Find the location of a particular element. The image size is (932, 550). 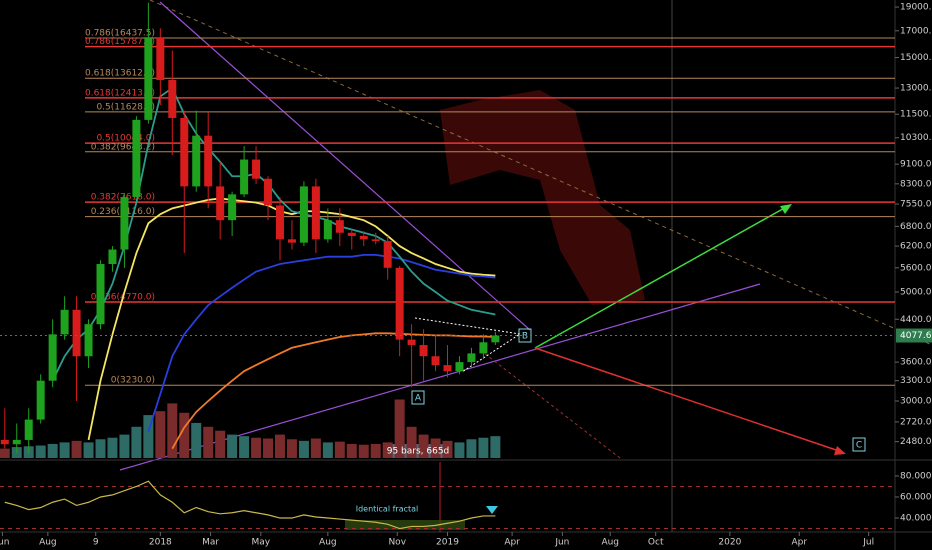

x-tick-label: Jul is located at coordinates (868, 543).